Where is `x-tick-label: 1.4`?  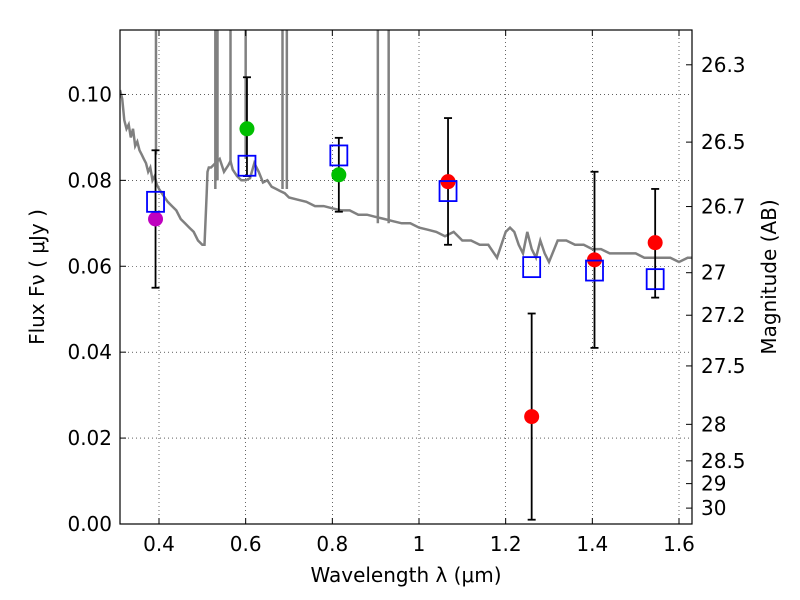
x-tick-label: 1.4 is located at coordinates (592, 544).